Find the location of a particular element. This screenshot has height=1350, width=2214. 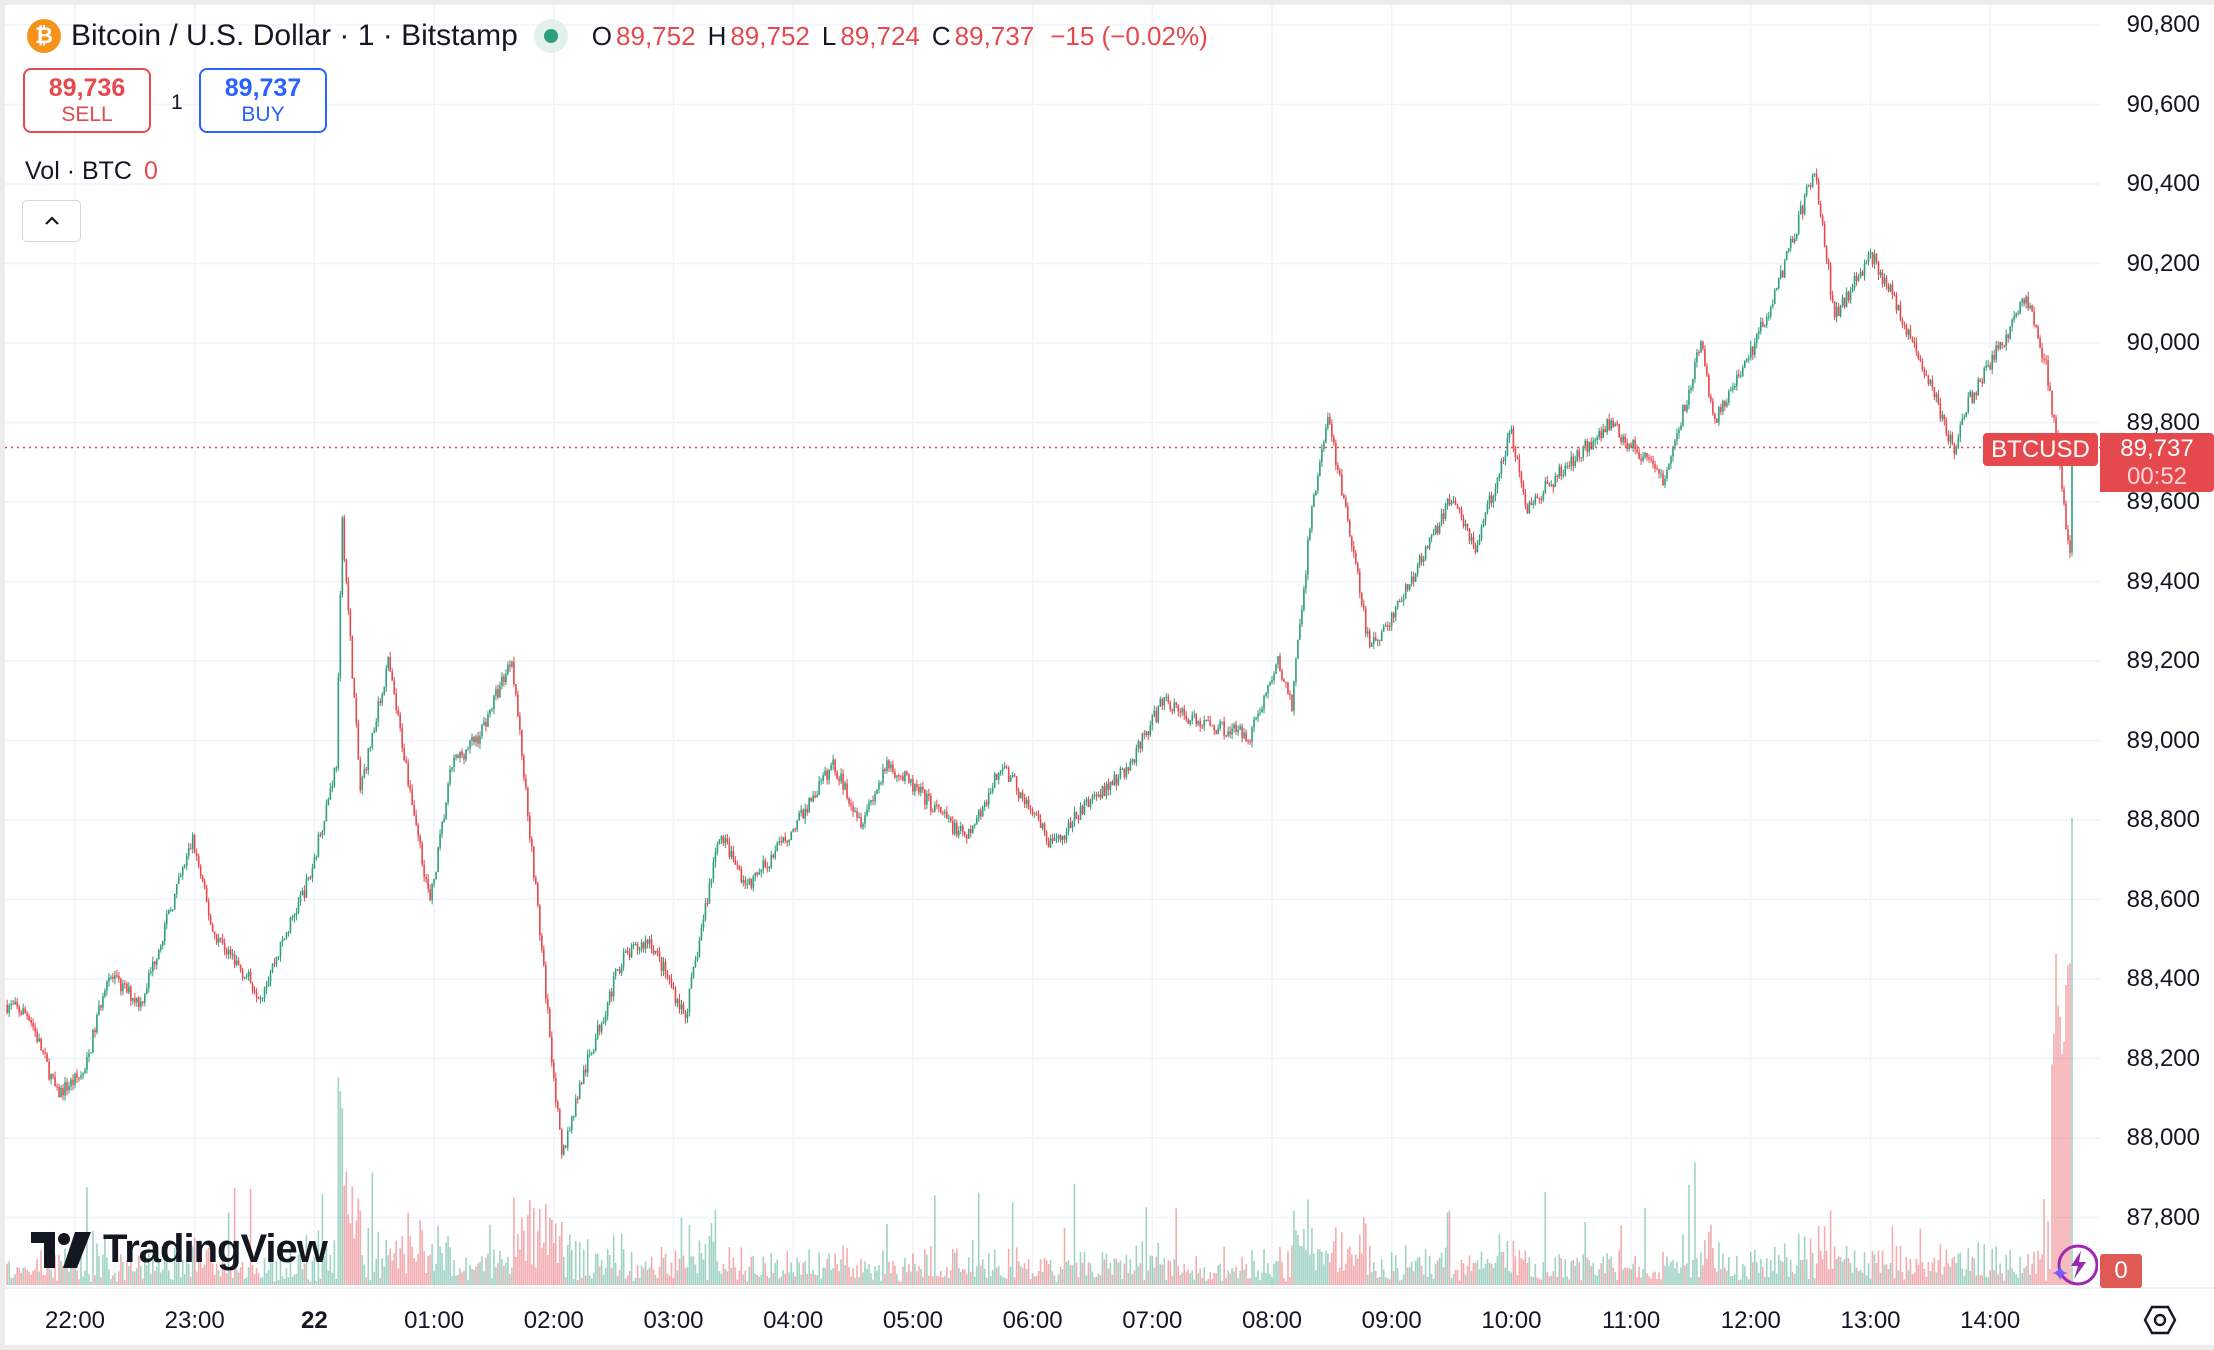

sell-button: 89,736 SELL is located at coordinates (87, 100).